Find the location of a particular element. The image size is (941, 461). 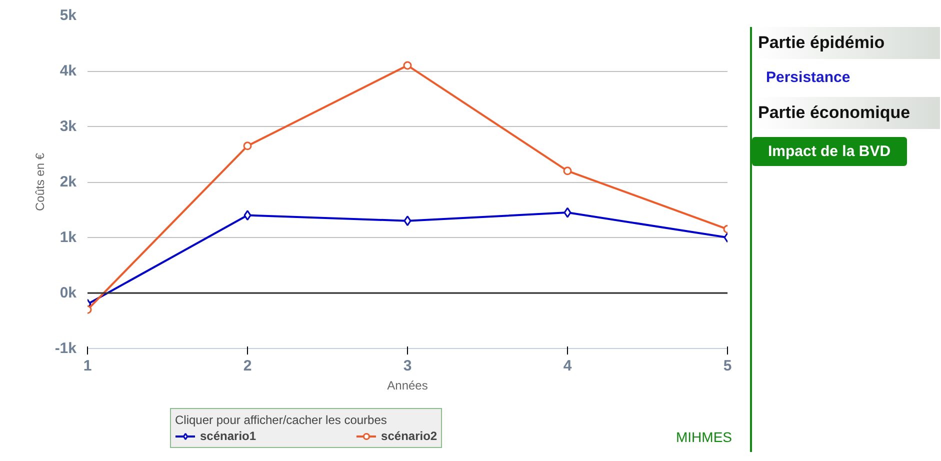

text: Partie épidémio is located at coordinates (846, 43).